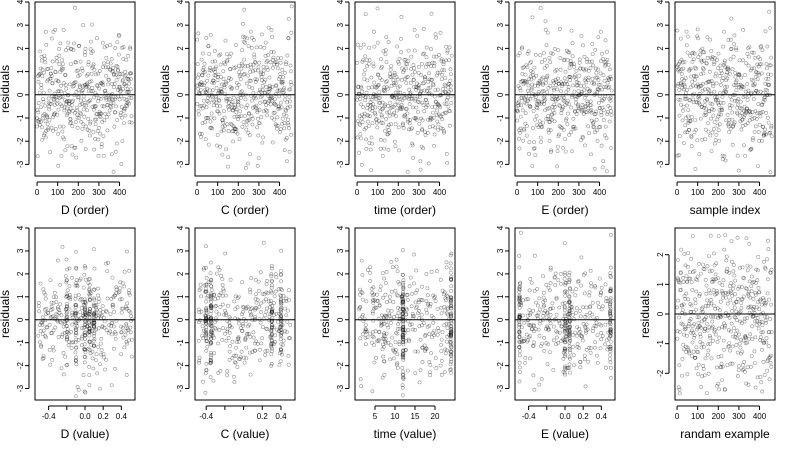  I want to click on x-axis-title: D (order), so click(85, 210).